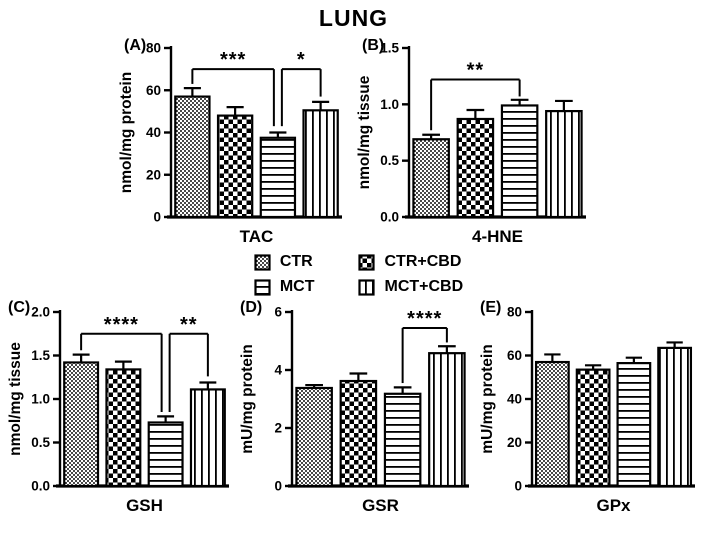  I want to click on svg-text: 4-HNE, so click(497, 236).